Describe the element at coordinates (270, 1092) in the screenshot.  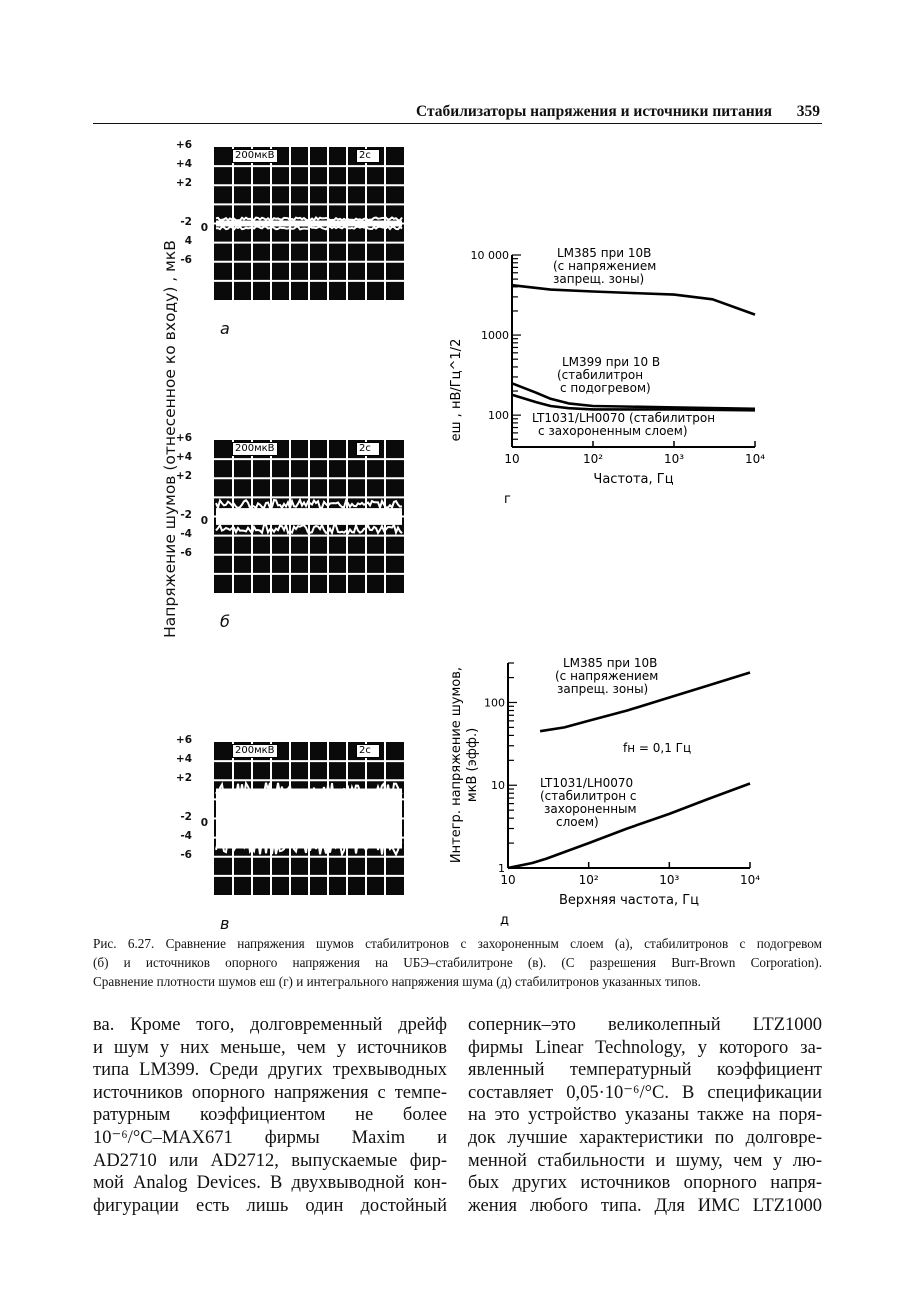
I see `text-line: источников опорного напряжения с темпе-` at that location.